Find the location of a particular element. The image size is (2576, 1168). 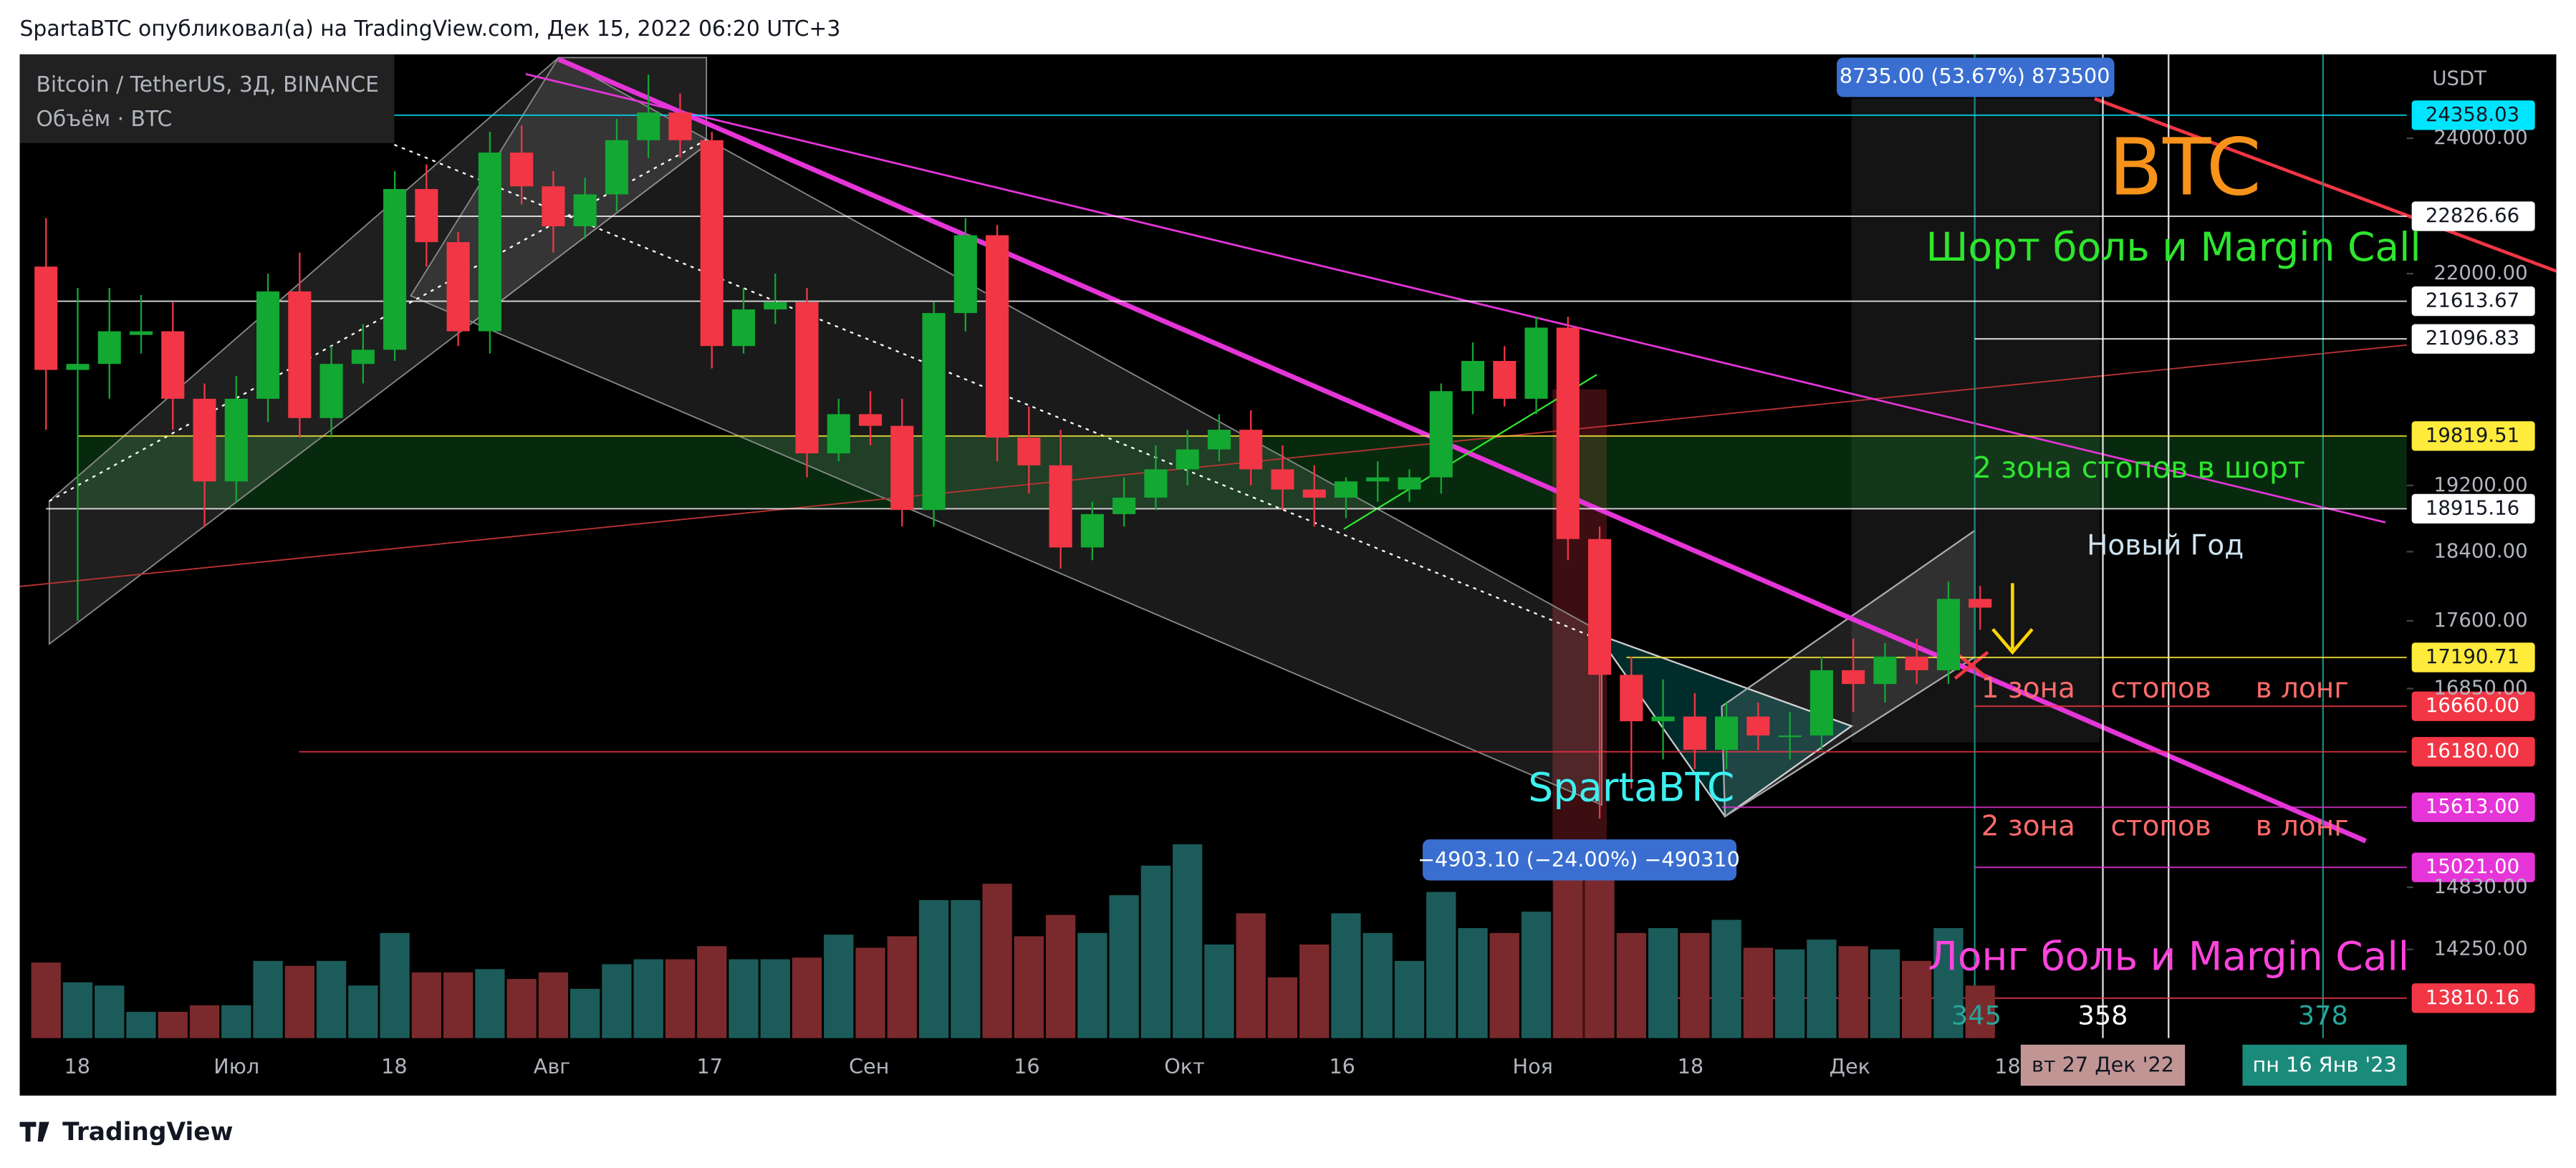

x-tick-label: Сен is located at coordinates (869, 1066).